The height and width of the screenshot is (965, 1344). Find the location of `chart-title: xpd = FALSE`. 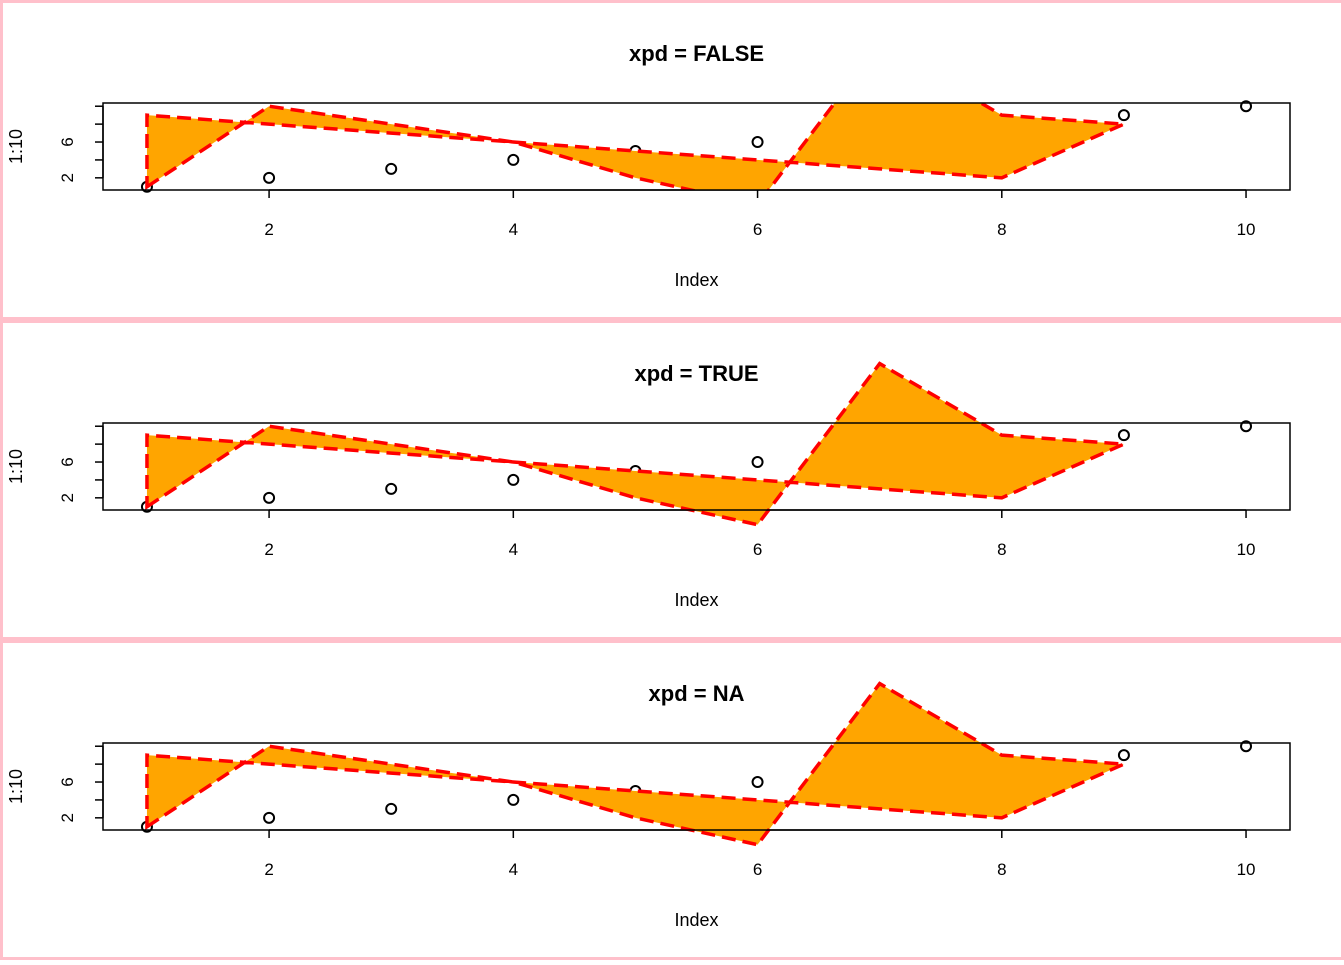

chart-title: xpd = FALSE is located at coordinates (696, 53).